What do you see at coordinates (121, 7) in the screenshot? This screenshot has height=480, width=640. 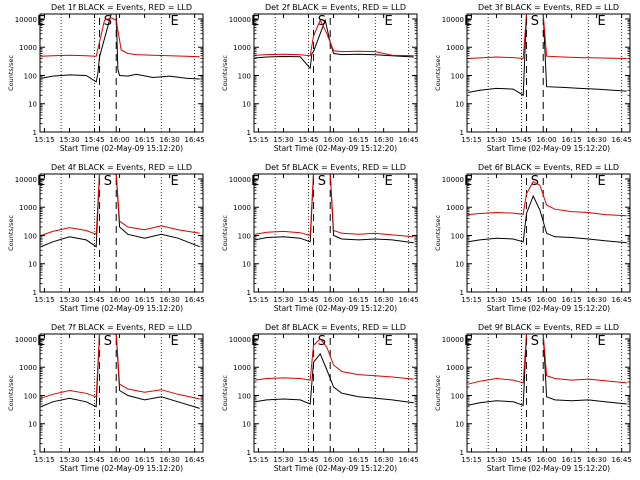 I see `chart-title: Det 1f BLACK = Events, RED = LLD` at bounding box center [121, 7].